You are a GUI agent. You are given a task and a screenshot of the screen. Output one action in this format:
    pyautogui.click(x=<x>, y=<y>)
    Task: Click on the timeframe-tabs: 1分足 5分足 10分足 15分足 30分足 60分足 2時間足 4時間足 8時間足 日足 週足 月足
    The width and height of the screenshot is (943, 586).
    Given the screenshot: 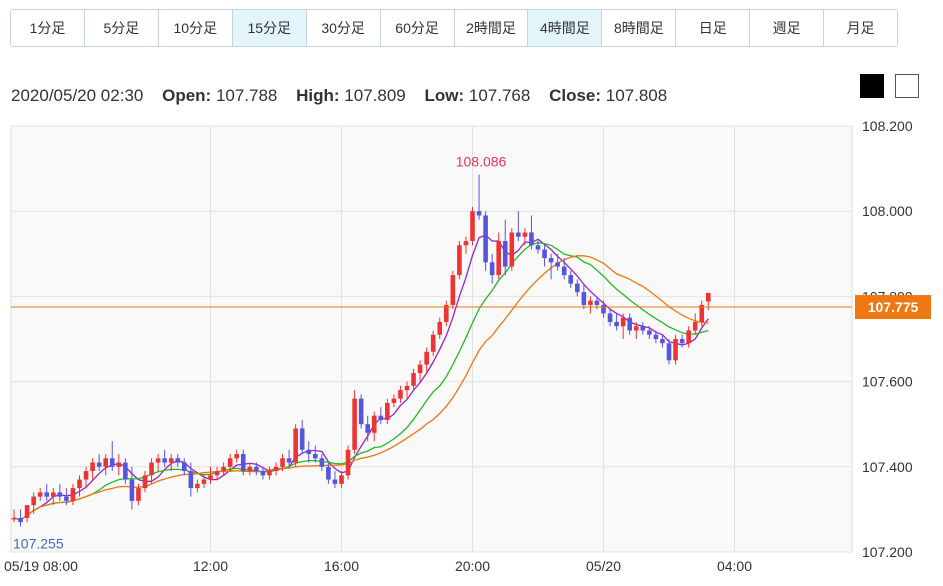 What is the action you would take?
    pyautogui.click(x=454, y=28)
    